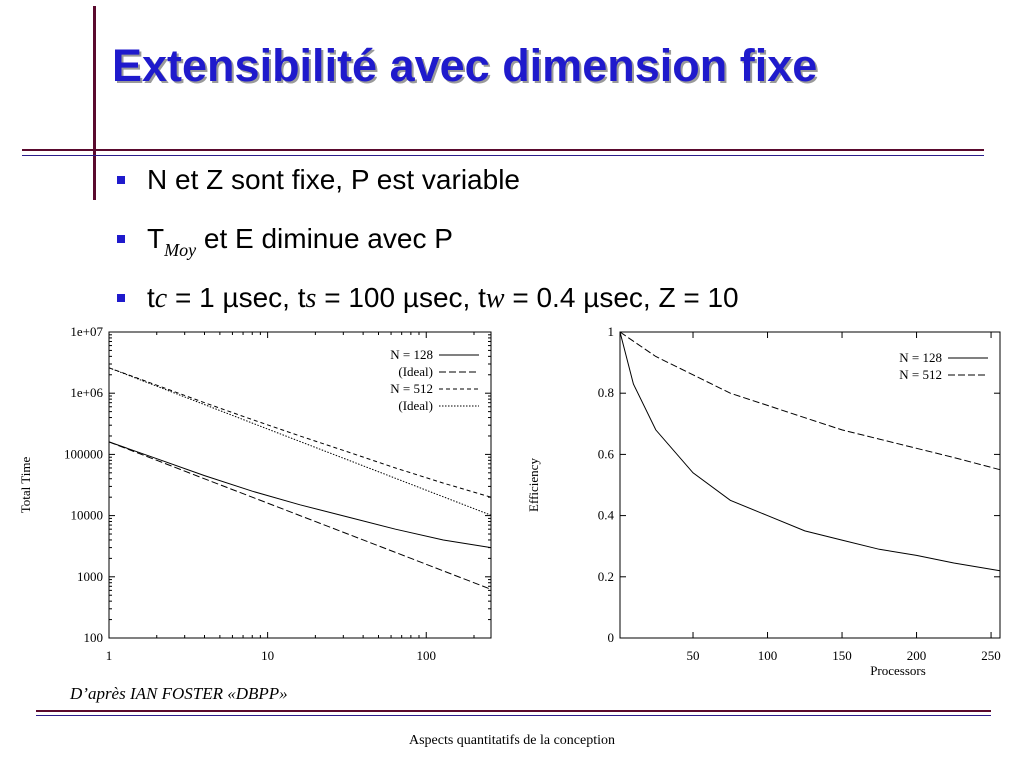 This screenshot has height=768, width=1024. I want to click on x-tick-label: 10, so click(267, 655).